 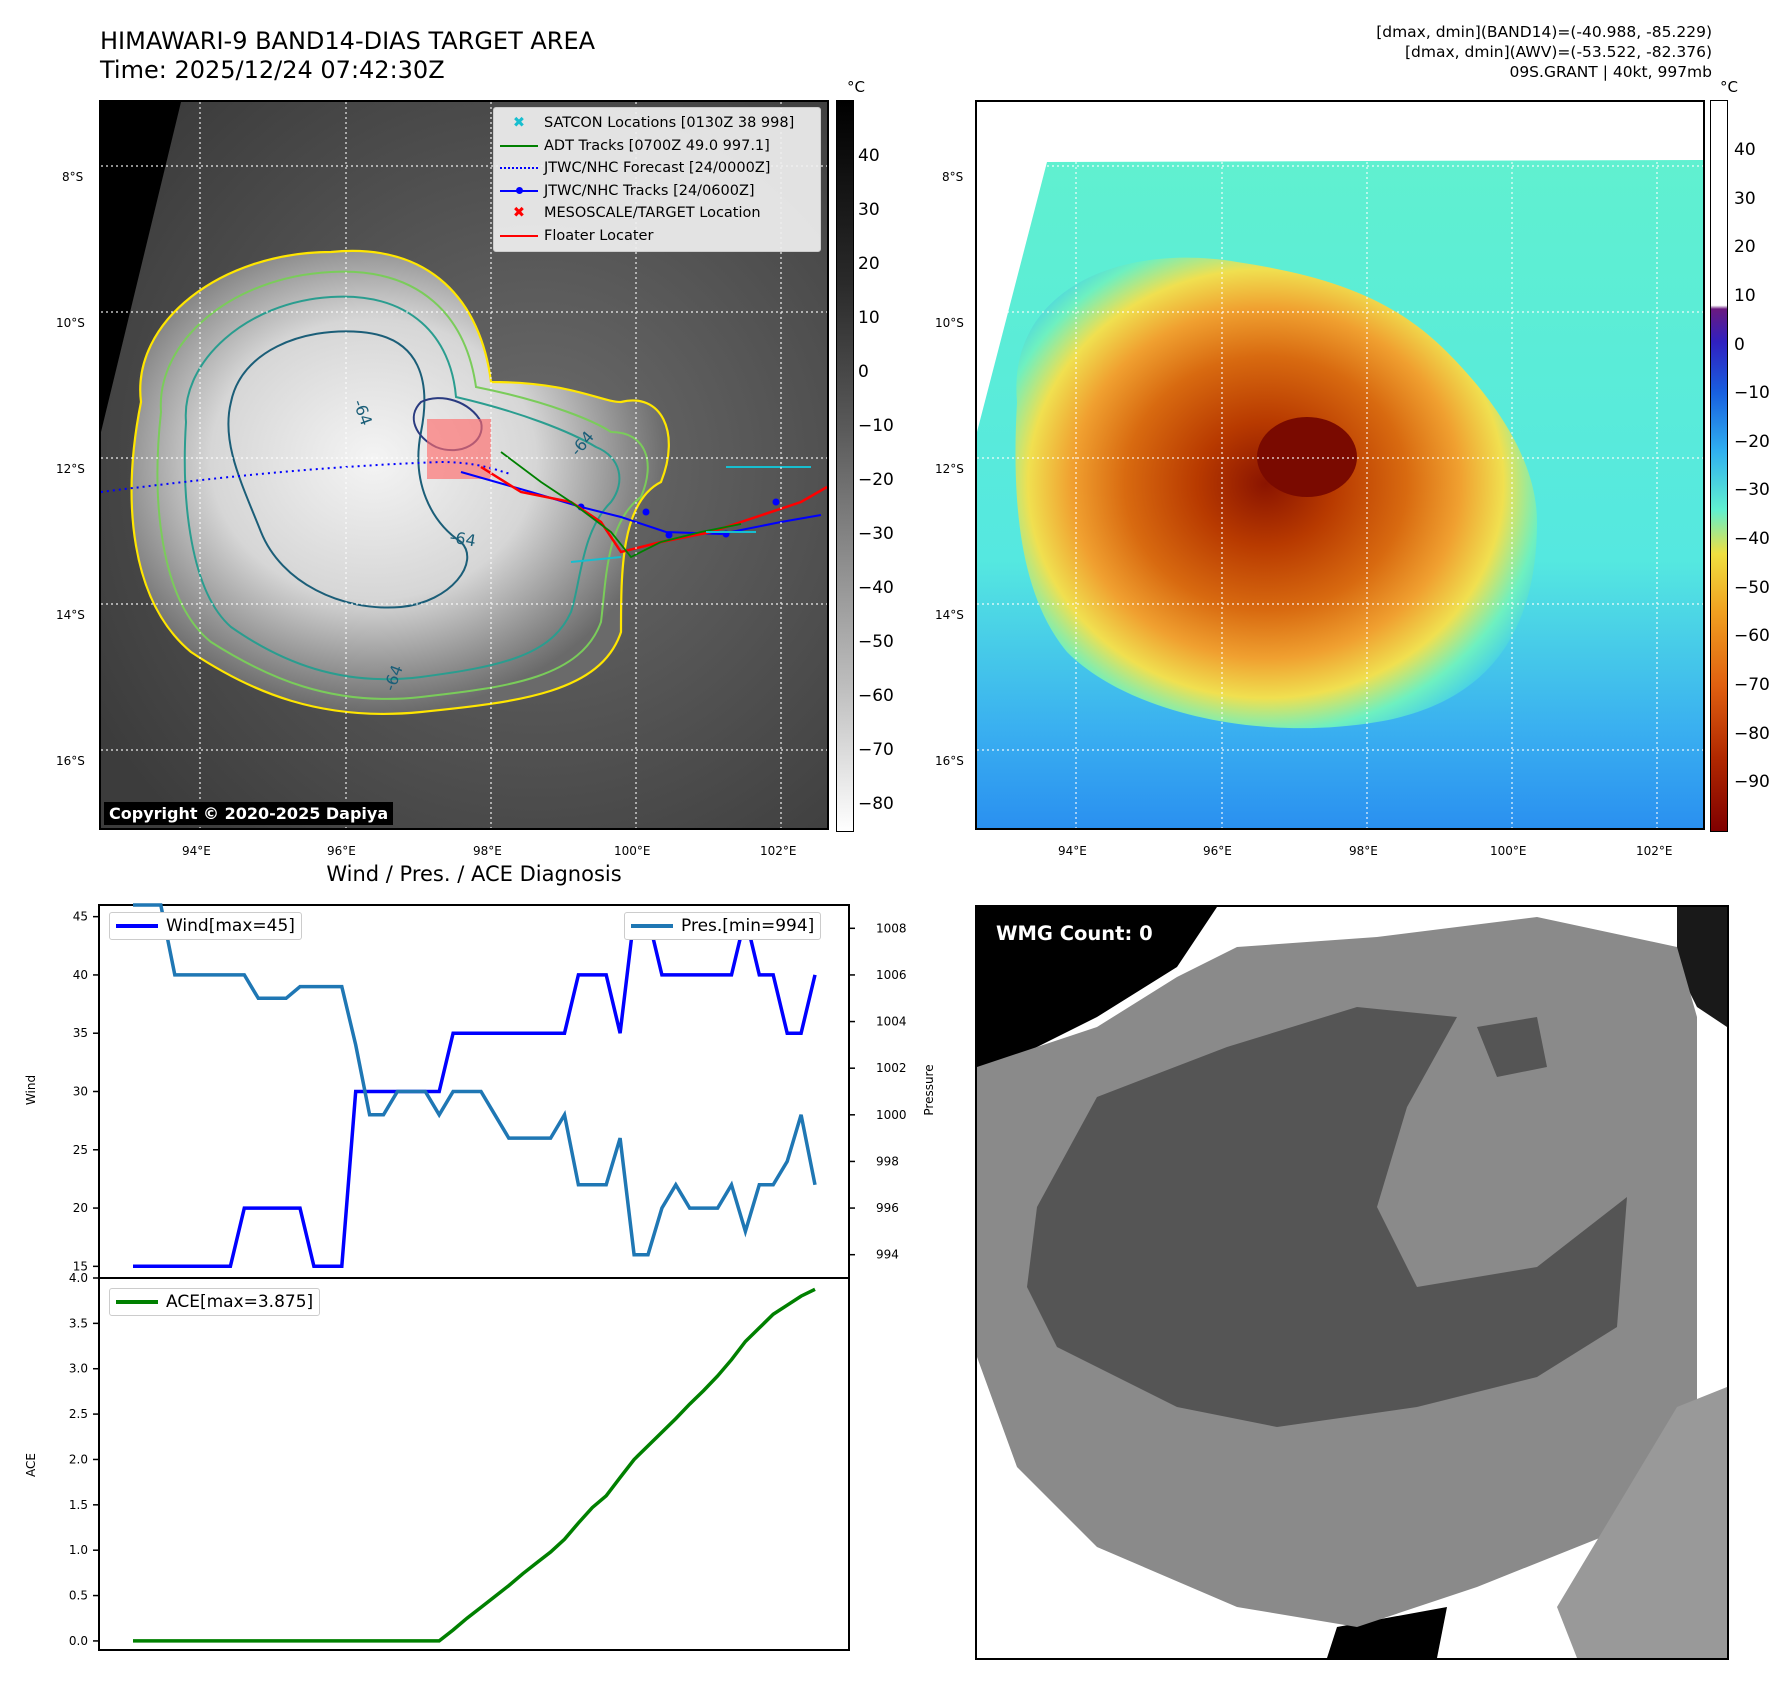 What do you see at coordinates (78, 1278) in the screenshot?
I see `ace-tick-label: 4.0` at bounding box center [78, 1278].